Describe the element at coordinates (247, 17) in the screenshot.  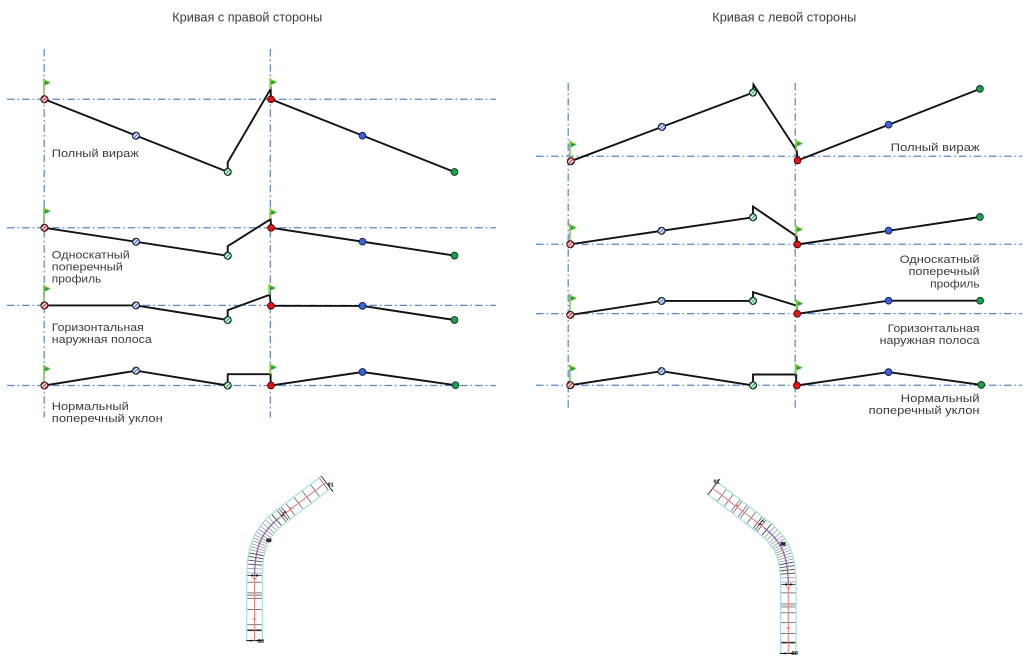
I see `svg-text: Кривая с правой стороны` at that location.